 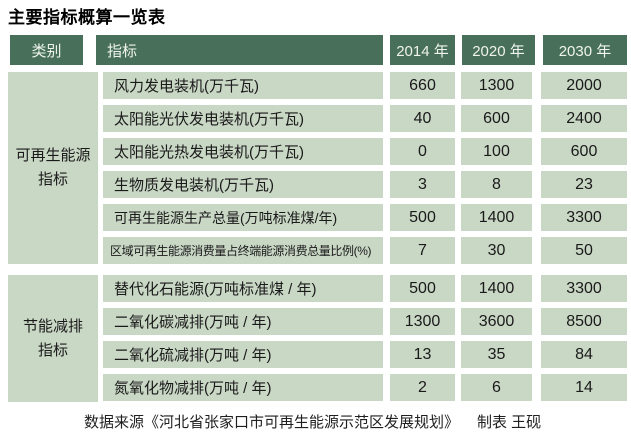 I want to click on value-cell-2020: 600, so click(x=496, y=118).